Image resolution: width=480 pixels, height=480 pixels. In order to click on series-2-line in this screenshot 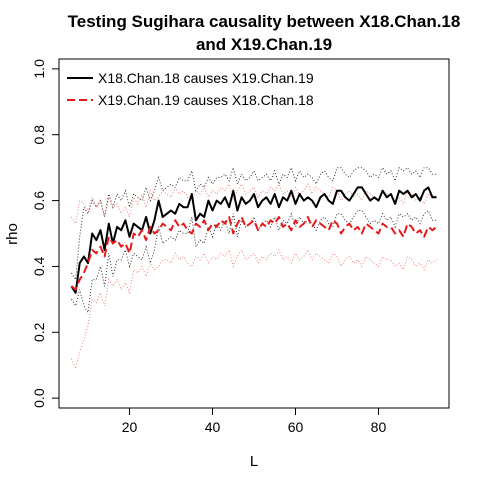, I will do `click(254, 253)`.